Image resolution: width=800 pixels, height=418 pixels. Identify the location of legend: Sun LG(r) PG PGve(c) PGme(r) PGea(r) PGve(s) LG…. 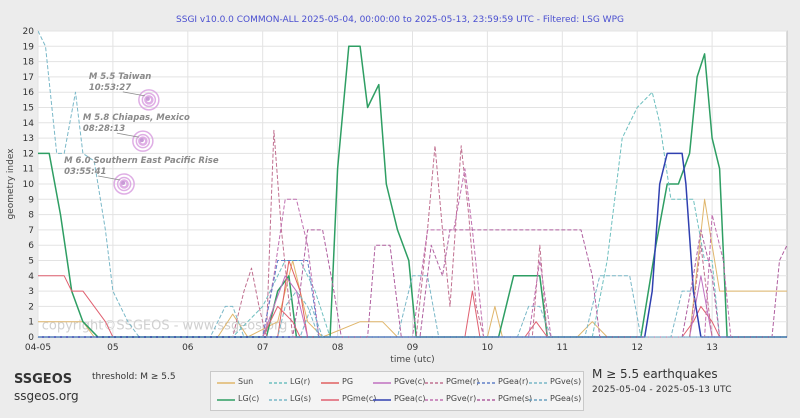
(397, 391).